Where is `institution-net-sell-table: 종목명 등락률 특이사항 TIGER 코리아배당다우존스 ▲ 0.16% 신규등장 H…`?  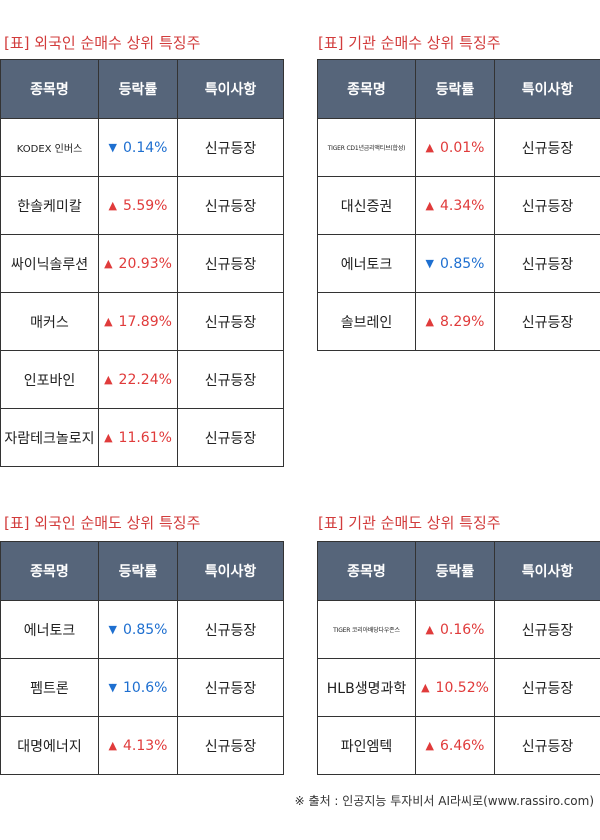 institution-net-sell-table: 종목명 등락률 특이사항 TIGER 코리아배당다우존스 ▲ 0.16% 신규등장 H… is located at coordinates (458, 658).